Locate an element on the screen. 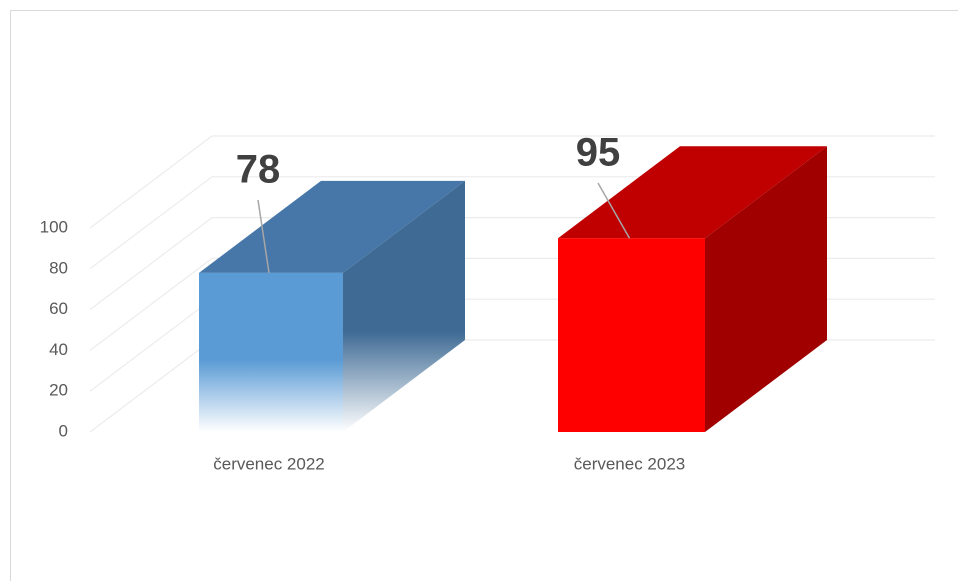  bar-top is located at coordinates (692, 192).